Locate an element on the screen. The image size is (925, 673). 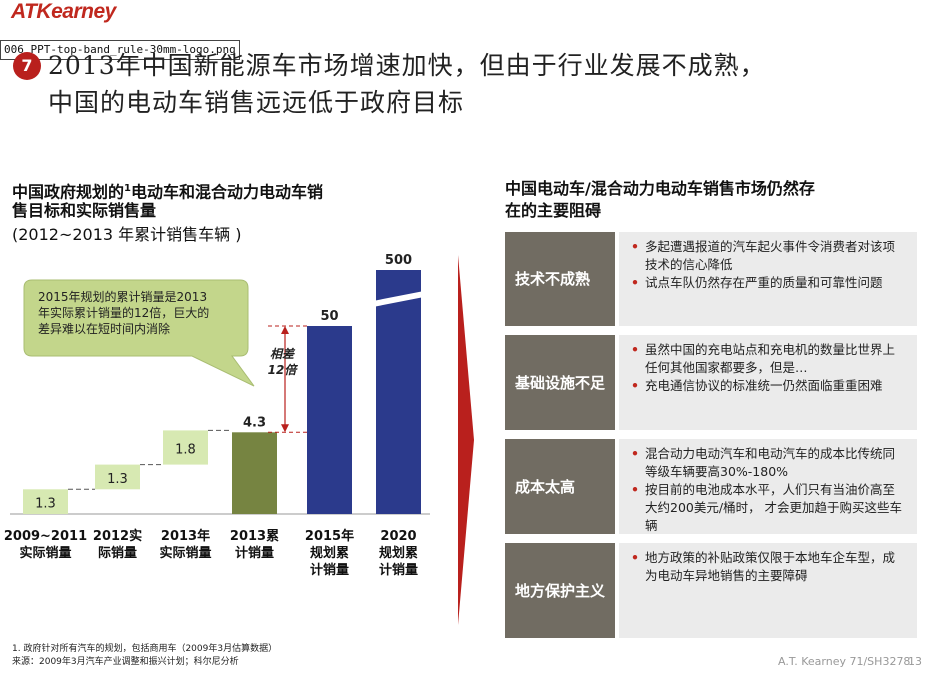
chart-category-label: 2012实 is located at coordinates (117, 536).